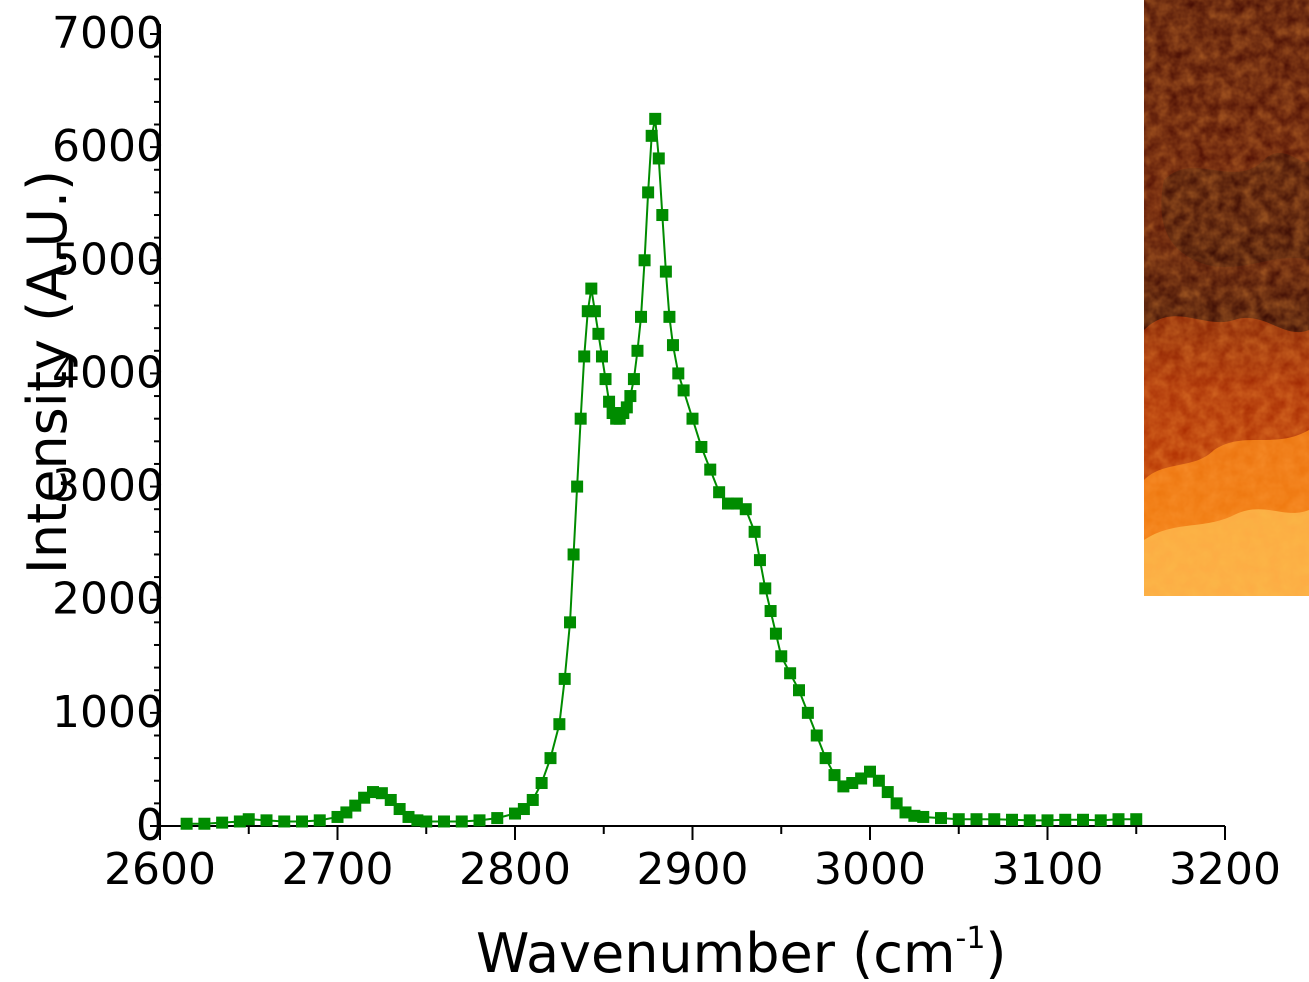 The image size is (1309, 982). What do you see at coordinates (108, 33) in the screenshot?
I see `y-tick-label: 7000` at bounding box center [108, 33].